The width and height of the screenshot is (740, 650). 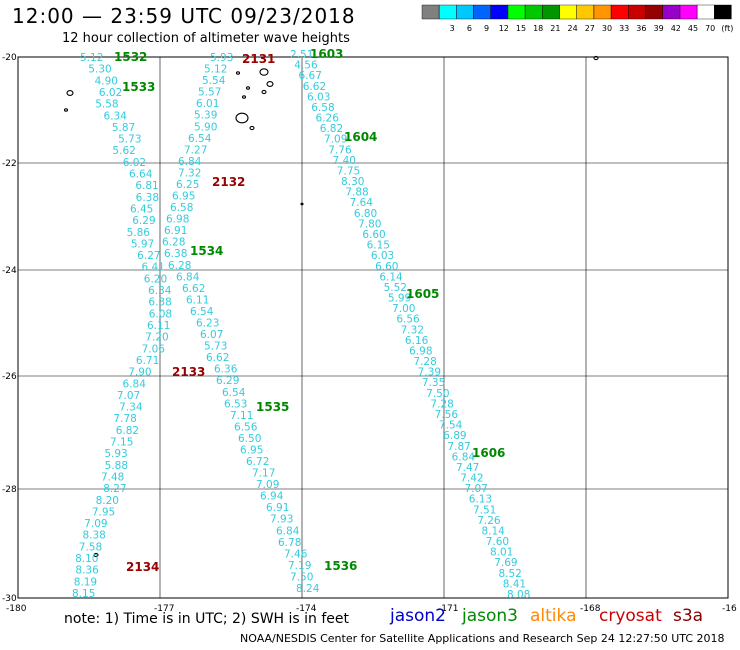 What do you see at coordinates (322, 108) in the screenshot?
I see `swh-value-label: 6.58` at bounding box center [322, 108].